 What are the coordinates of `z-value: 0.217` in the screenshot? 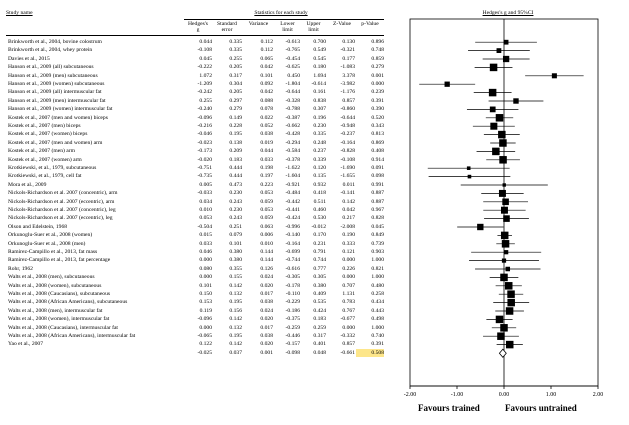 It's located at (348, 218).